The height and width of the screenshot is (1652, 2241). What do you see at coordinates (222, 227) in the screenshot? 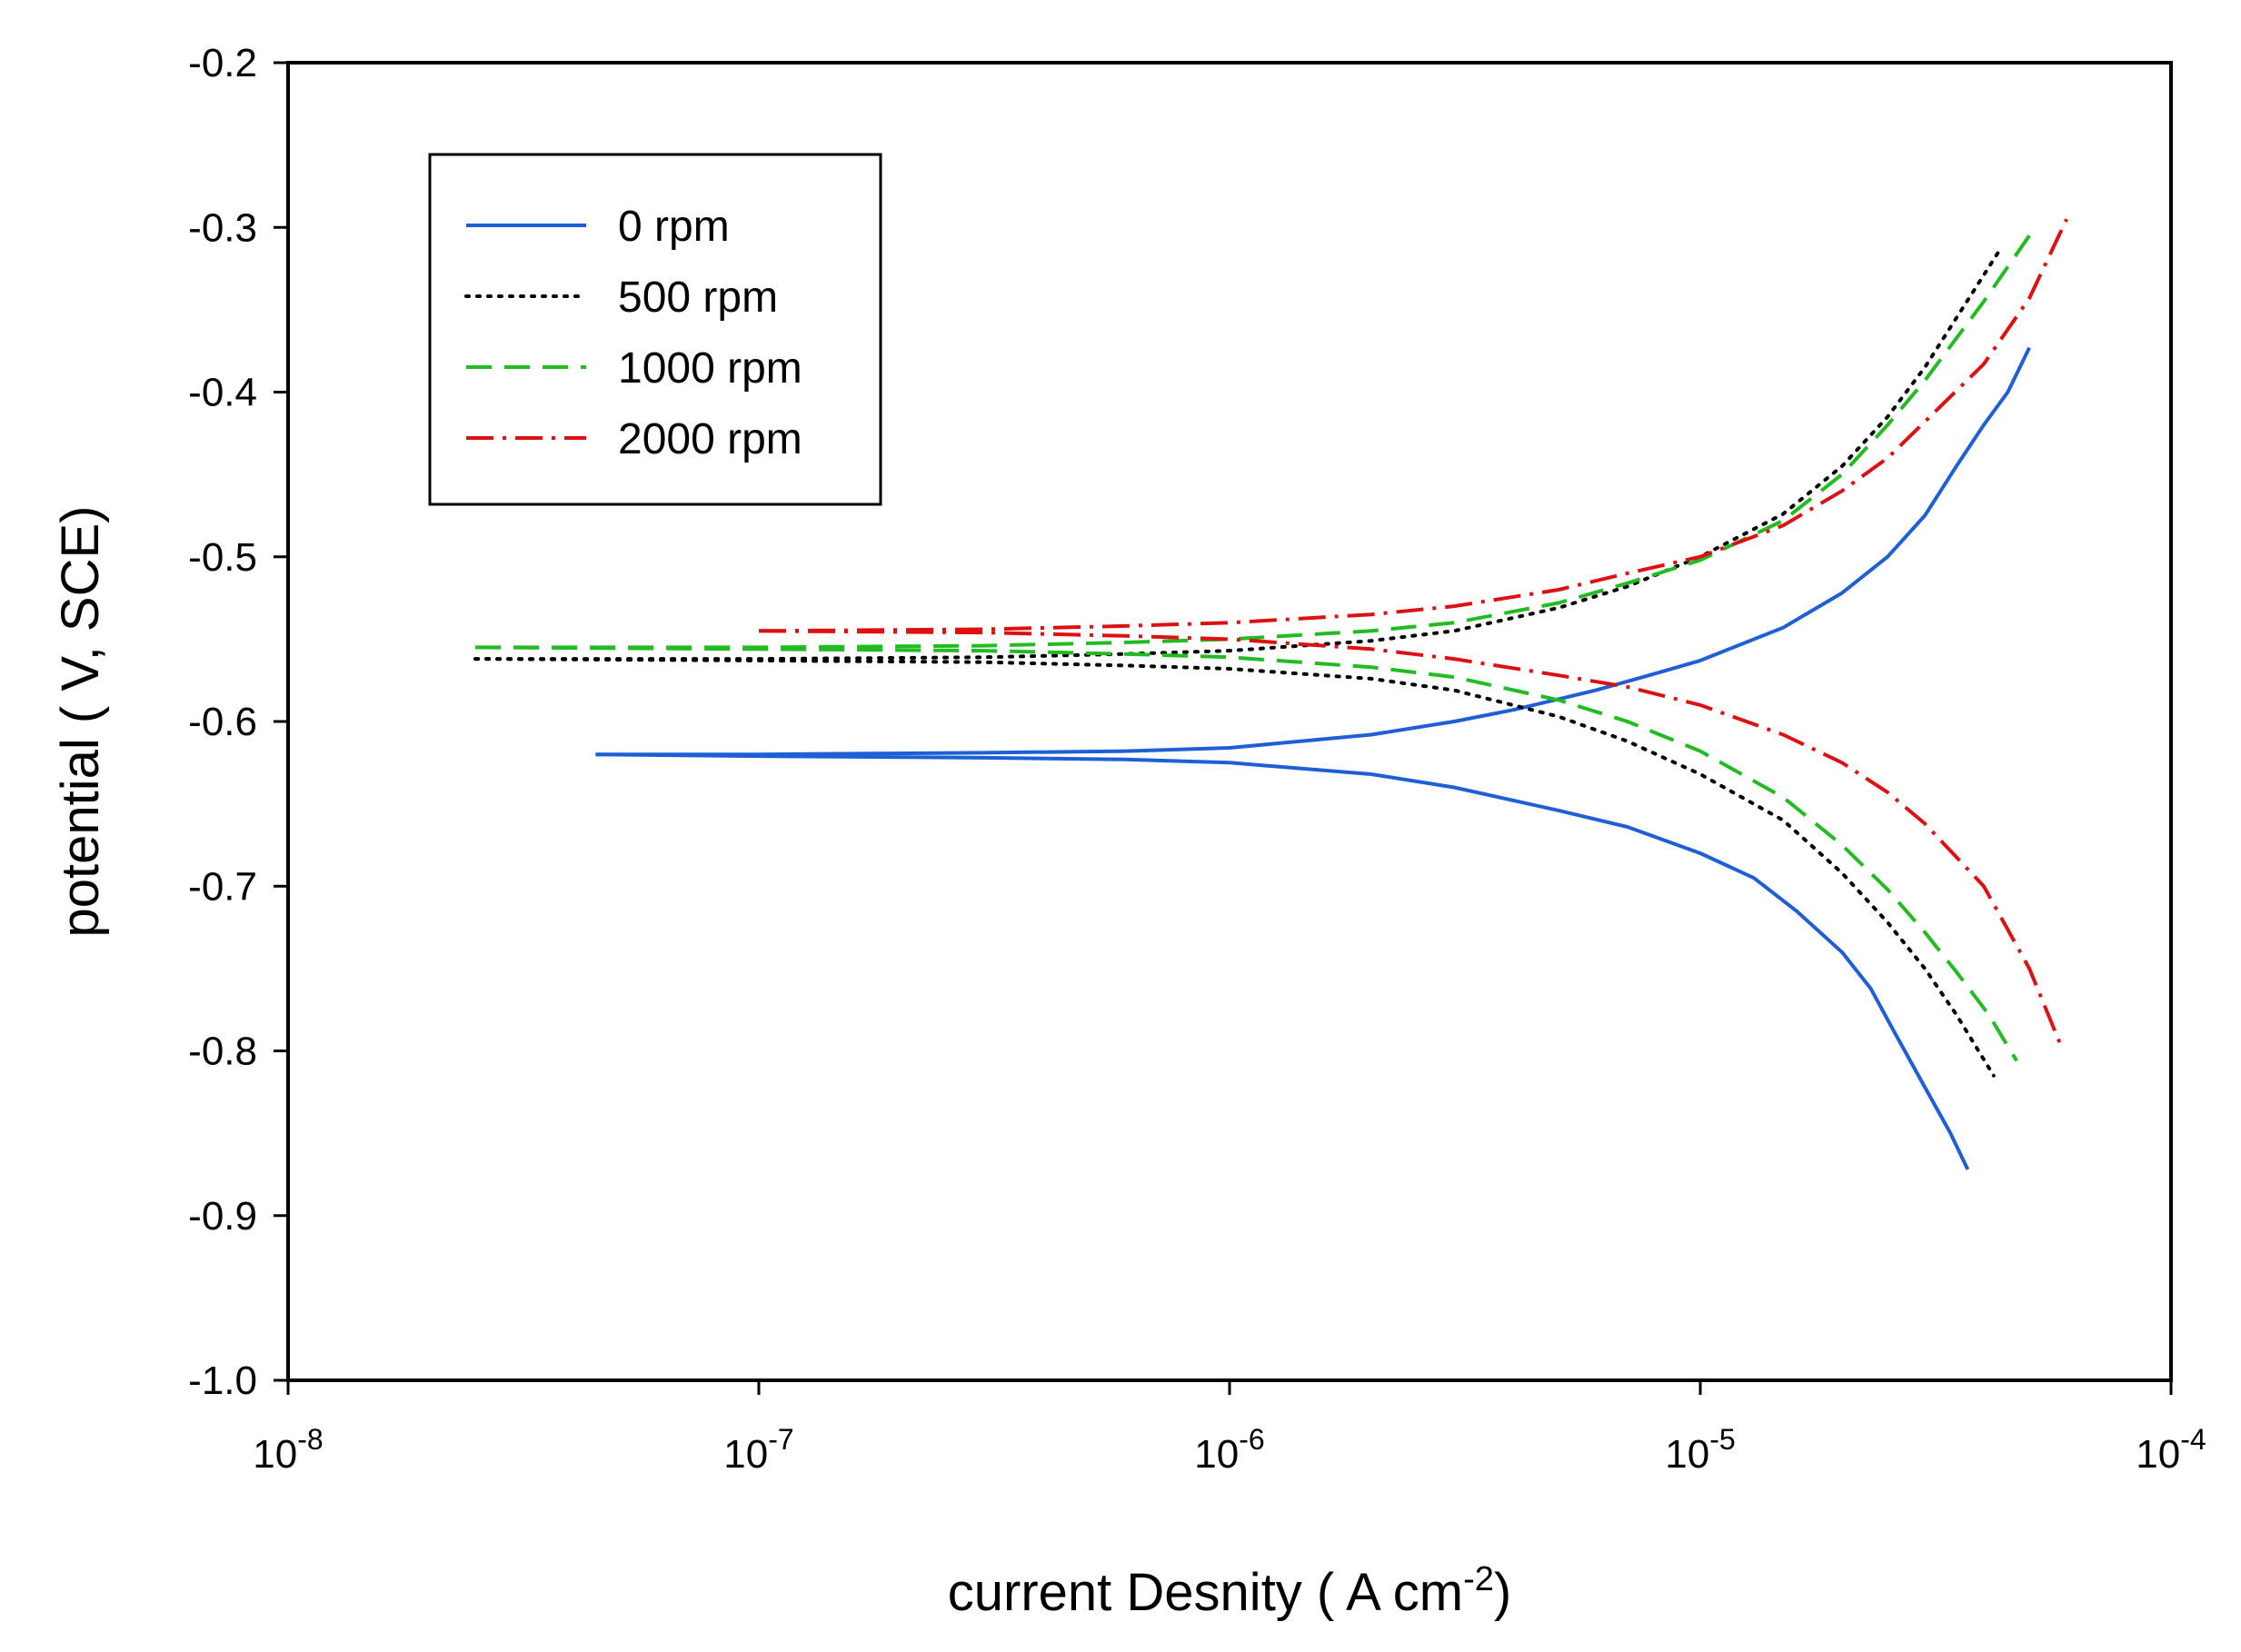
I see `y-tick-label: -0.3` at bounding box center [222, 227].